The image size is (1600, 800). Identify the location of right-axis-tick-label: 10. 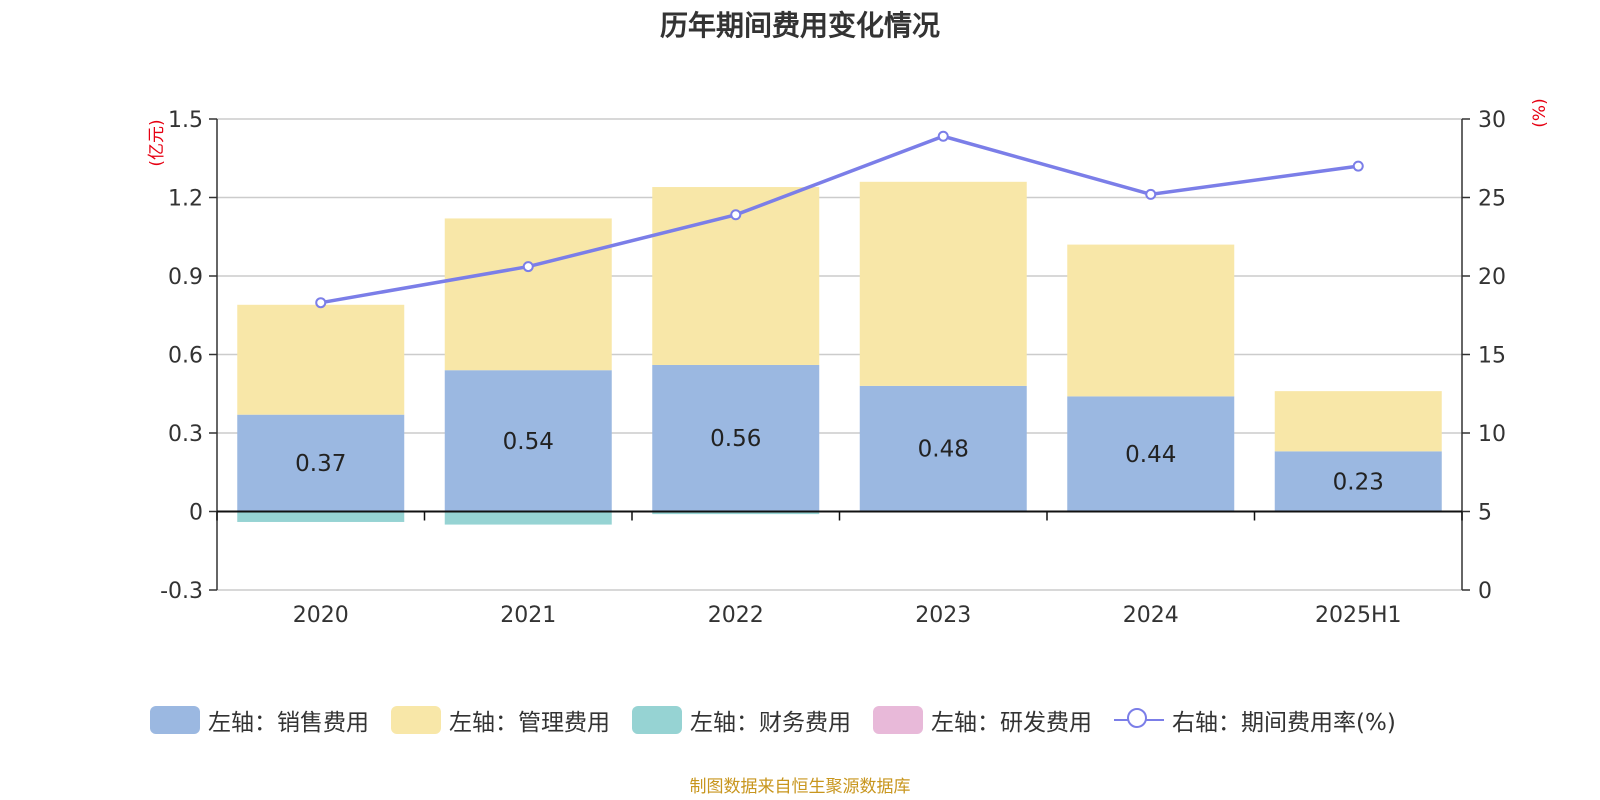
(1492, 434).